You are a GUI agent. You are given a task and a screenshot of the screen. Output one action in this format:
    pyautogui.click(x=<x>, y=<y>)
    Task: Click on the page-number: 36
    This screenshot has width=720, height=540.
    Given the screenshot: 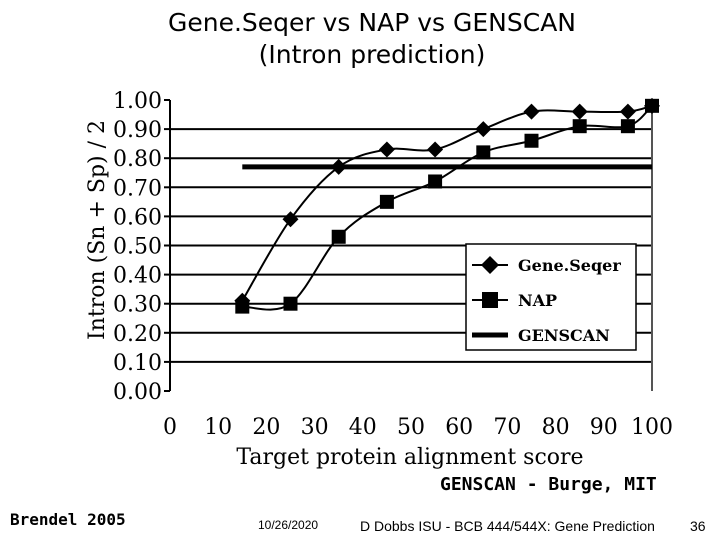 What is the action you would take?
    pyautogui.click(x=698, y=526)
    